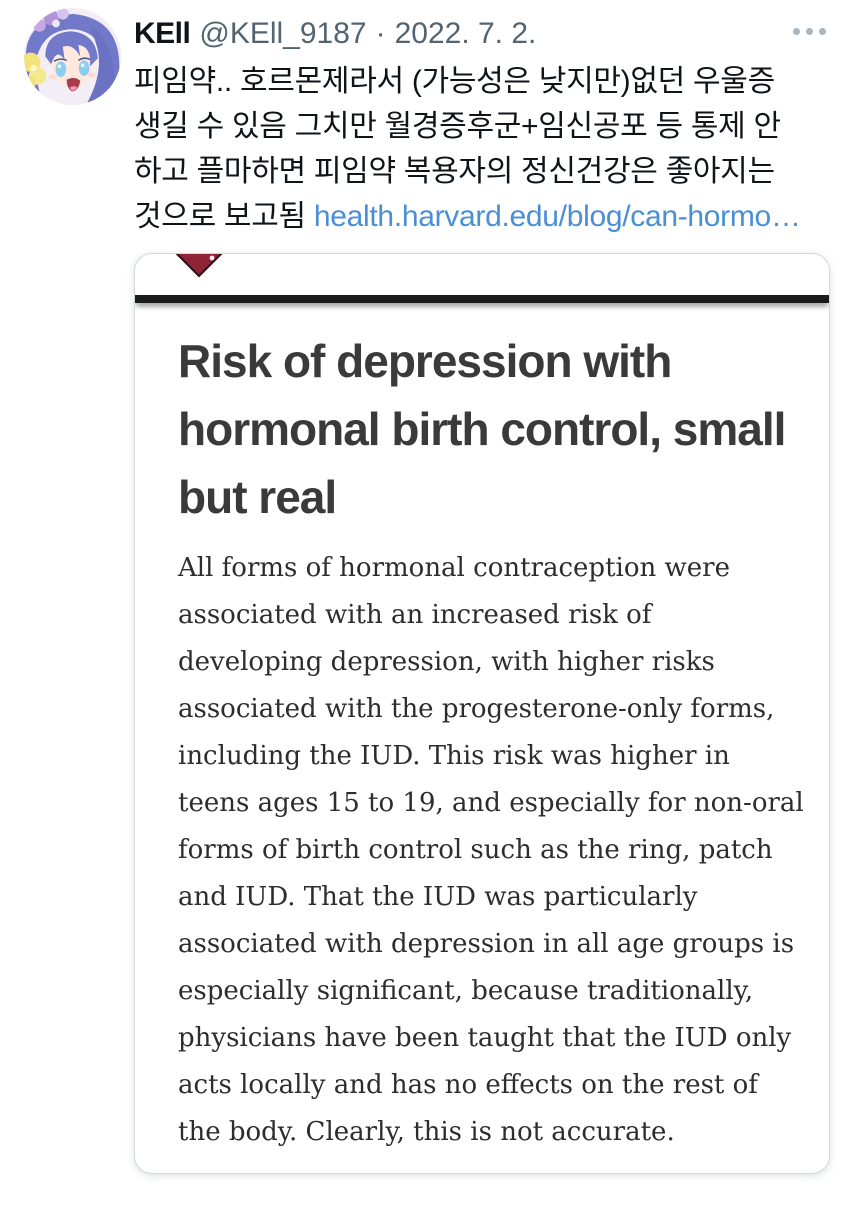  I want to click on anime-avatar-icon, so click(72, 56).